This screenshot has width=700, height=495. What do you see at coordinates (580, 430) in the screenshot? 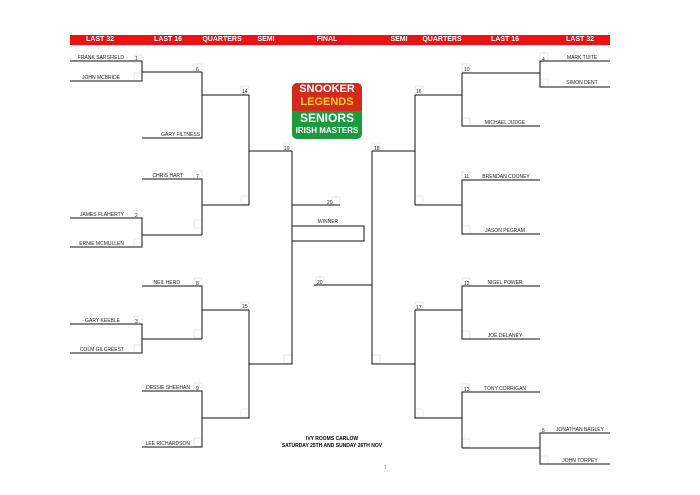
I see `player-name: JONATHAN BAGLEY` at bounding box center [580, 430].